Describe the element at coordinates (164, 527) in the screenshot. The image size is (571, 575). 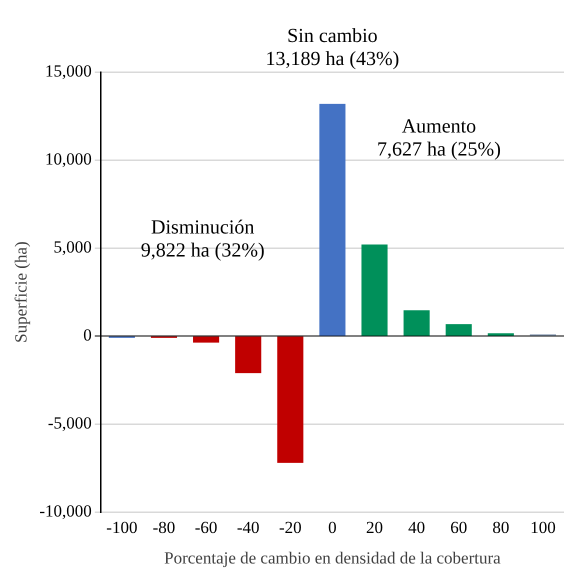
I see `x-tick-label: -80` at that location.